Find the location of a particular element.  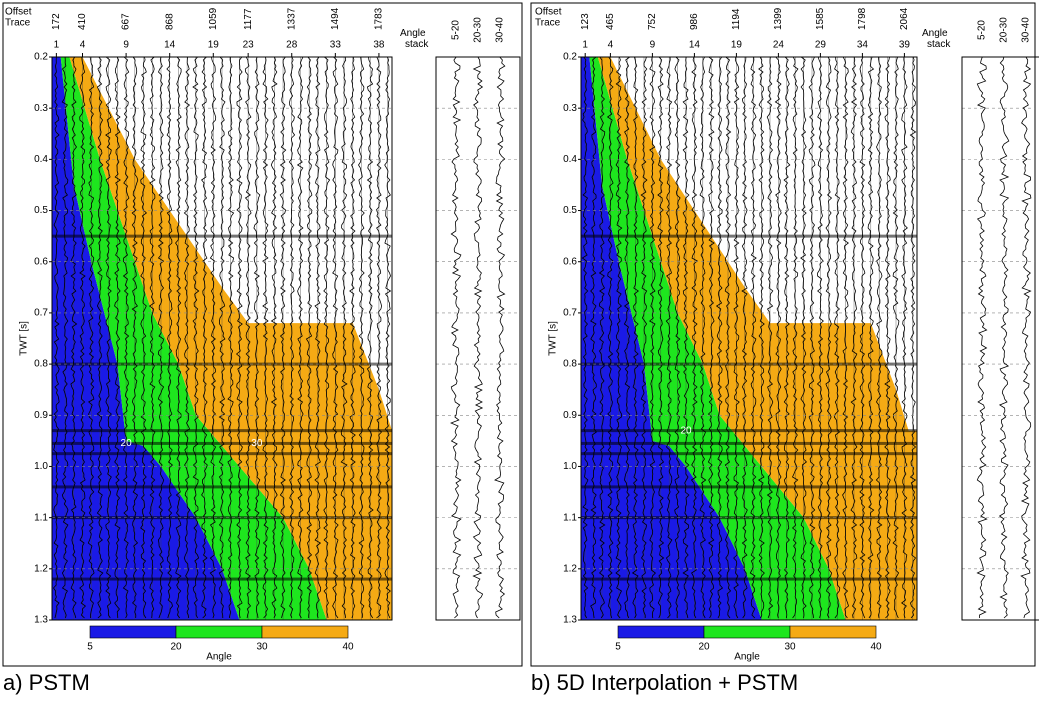

stack-title: Angle stack is located at coordinates (936, 39).